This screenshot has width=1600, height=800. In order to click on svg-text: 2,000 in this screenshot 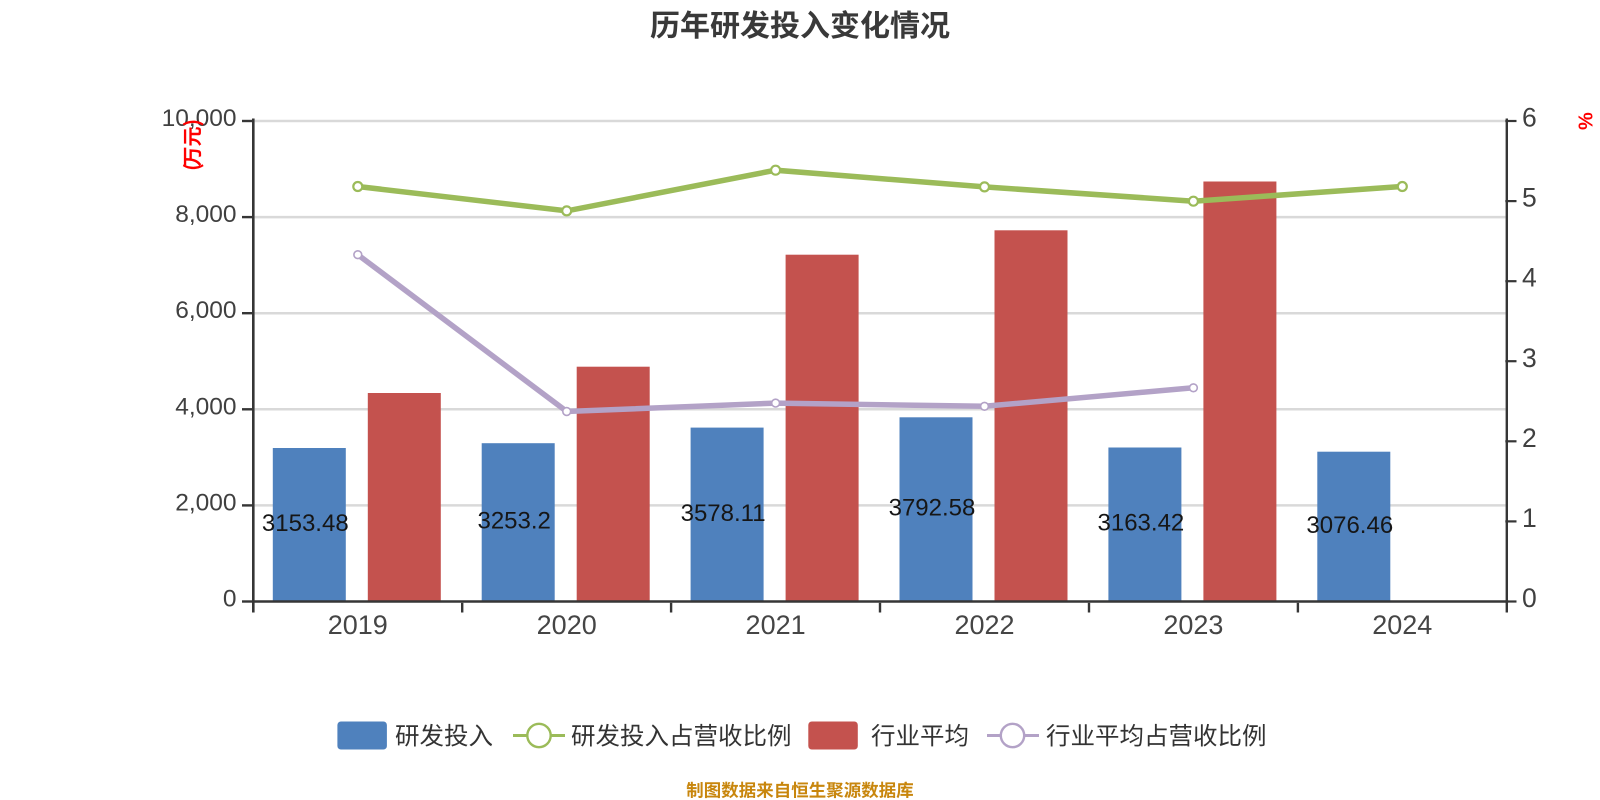, I will do `click(205, 502)`.